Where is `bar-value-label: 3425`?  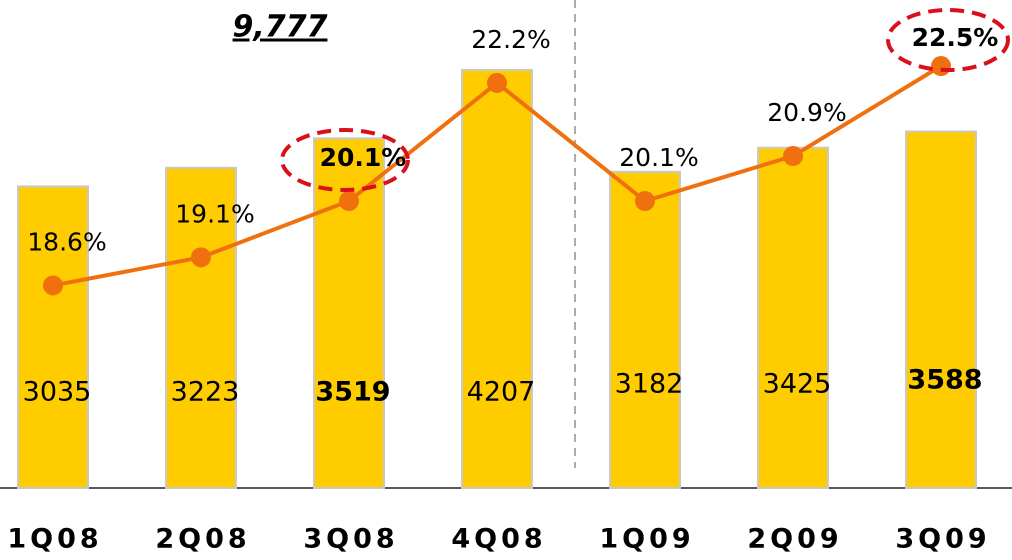 bar-value-label: 3425 is located at coordinates (797, 384).